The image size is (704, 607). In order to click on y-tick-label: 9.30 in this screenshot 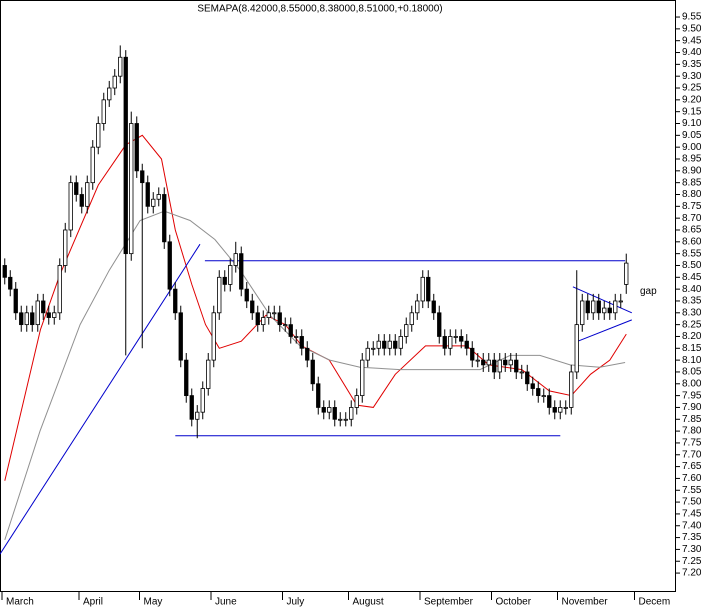, I will do `click(692, 76)`.